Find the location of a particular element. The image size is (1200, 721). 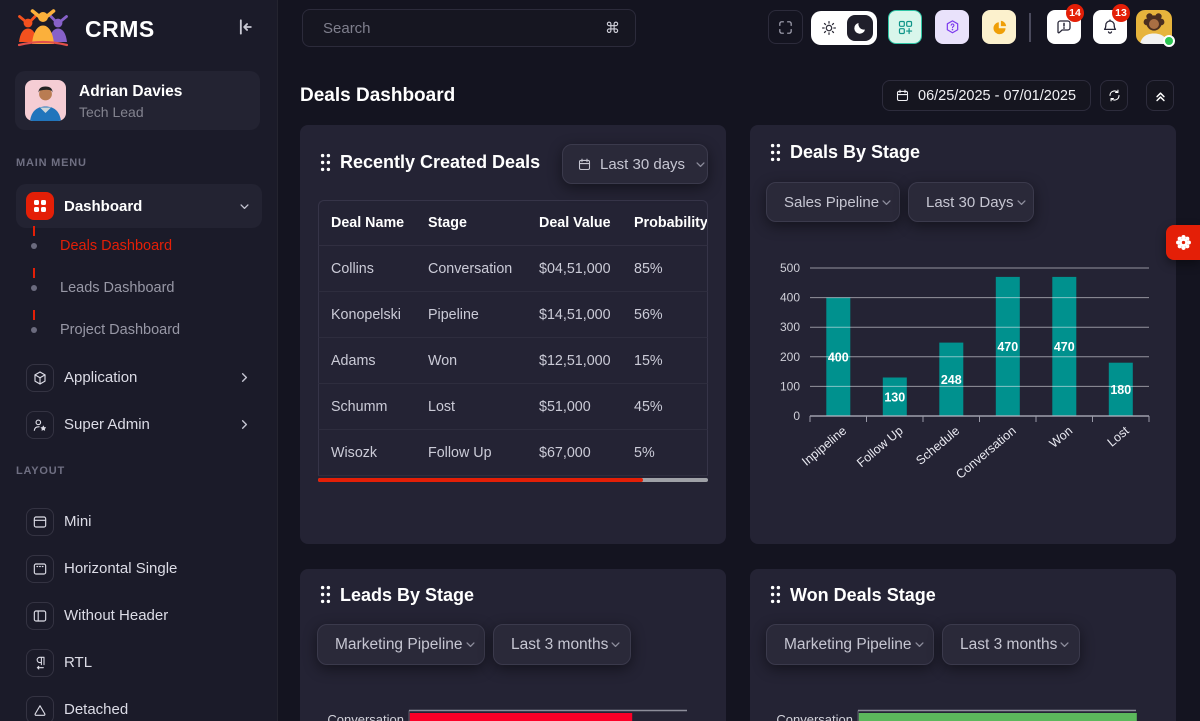

table-cell: Won is located at coordinates (471, 361).